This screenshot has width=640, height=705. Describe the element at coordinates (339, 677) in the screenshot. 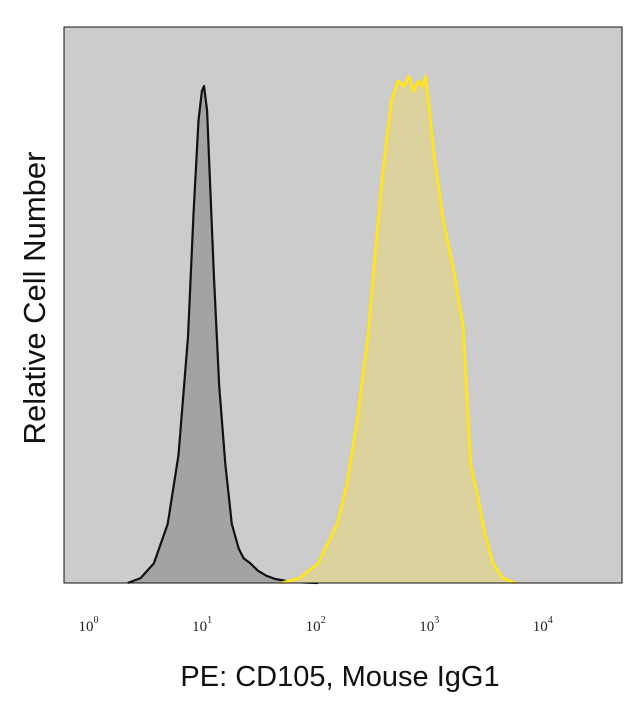

I see `x-axis-title: PE: CD105, Mouse IgG1` at that location.